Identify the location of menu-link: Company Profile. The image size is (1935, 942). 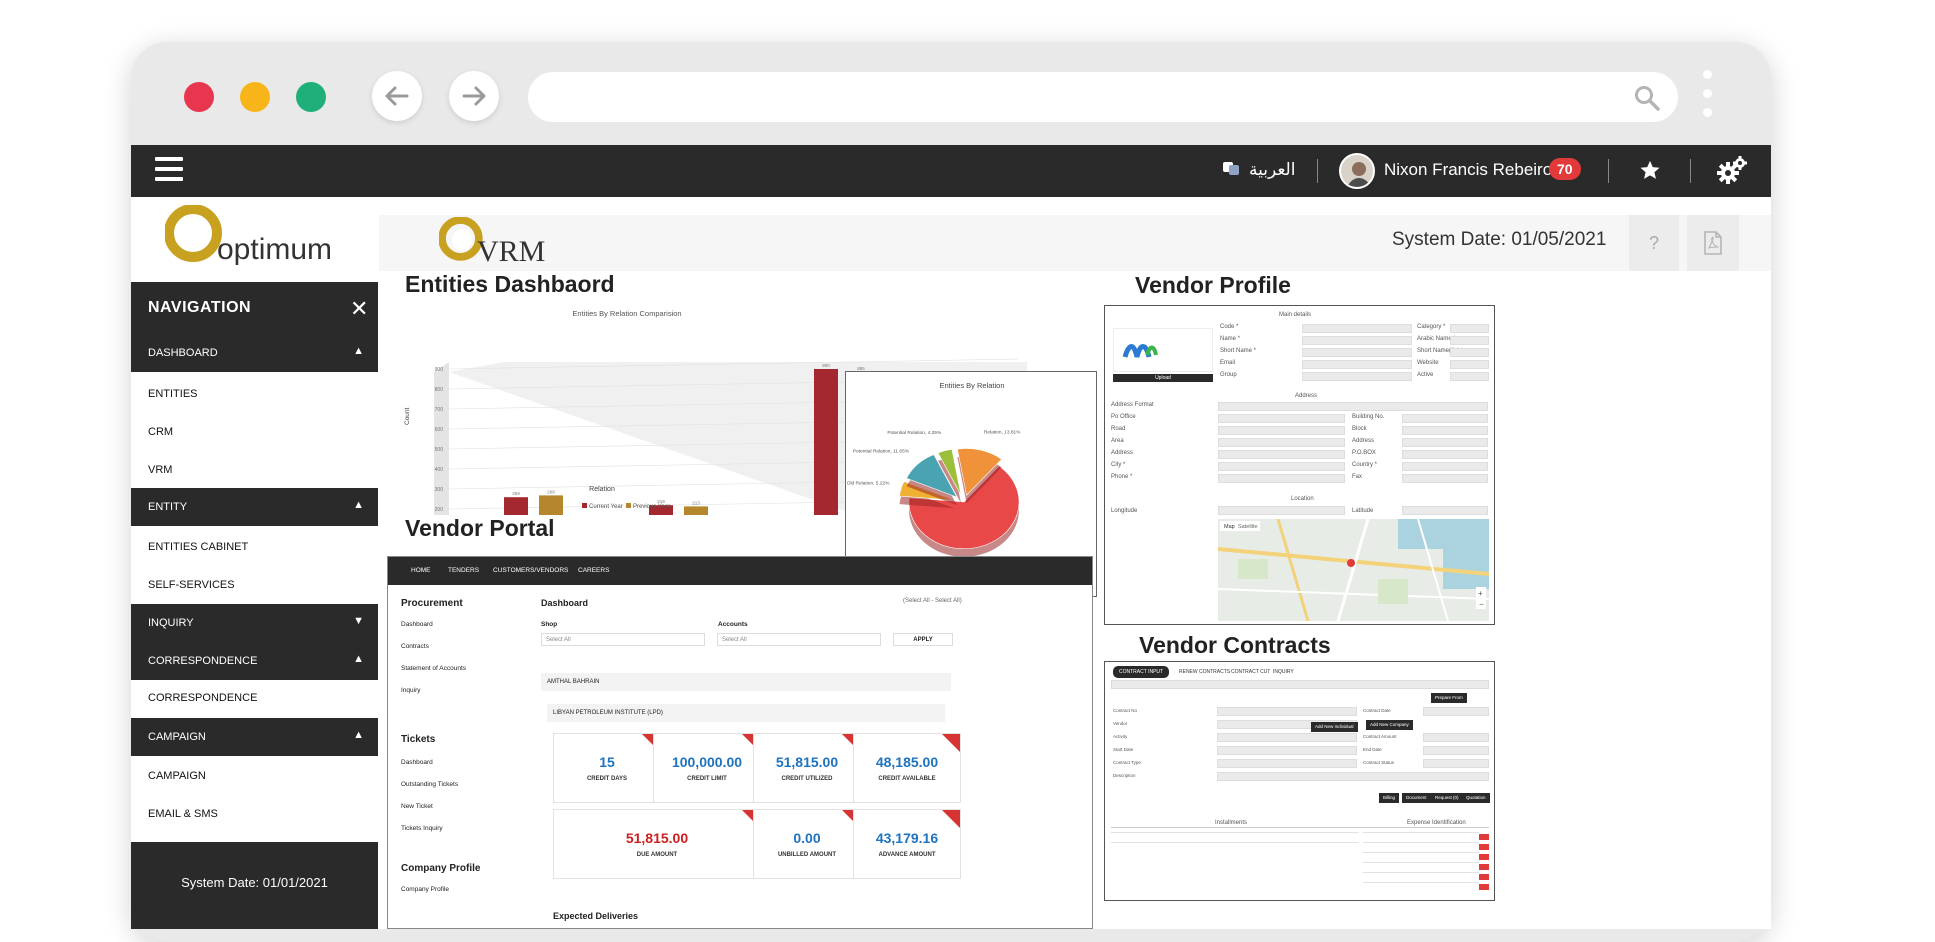
(425, 889).